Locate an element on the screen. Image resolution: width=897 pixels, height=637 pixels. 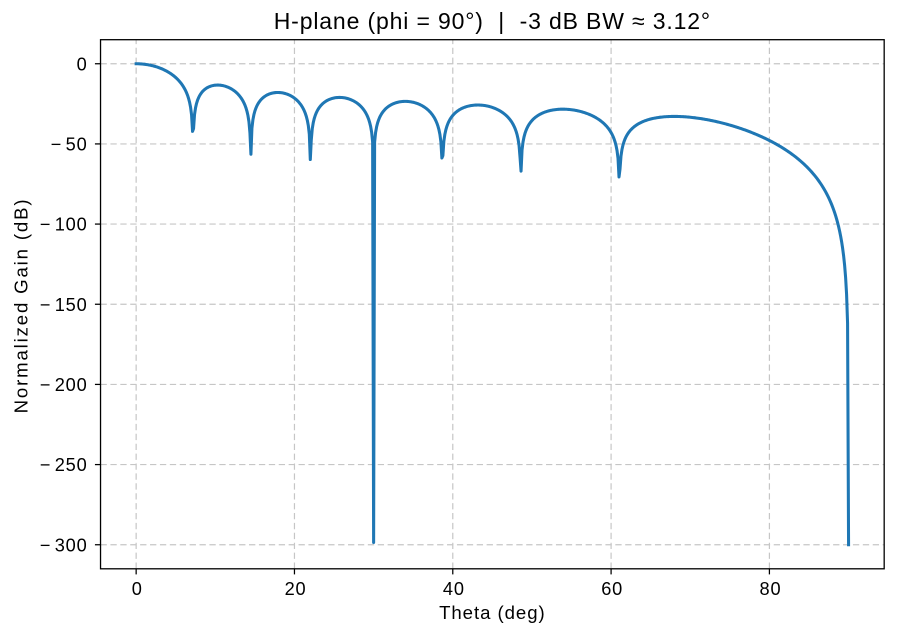
svg-text: 80 is located at coordinates (771, 589).